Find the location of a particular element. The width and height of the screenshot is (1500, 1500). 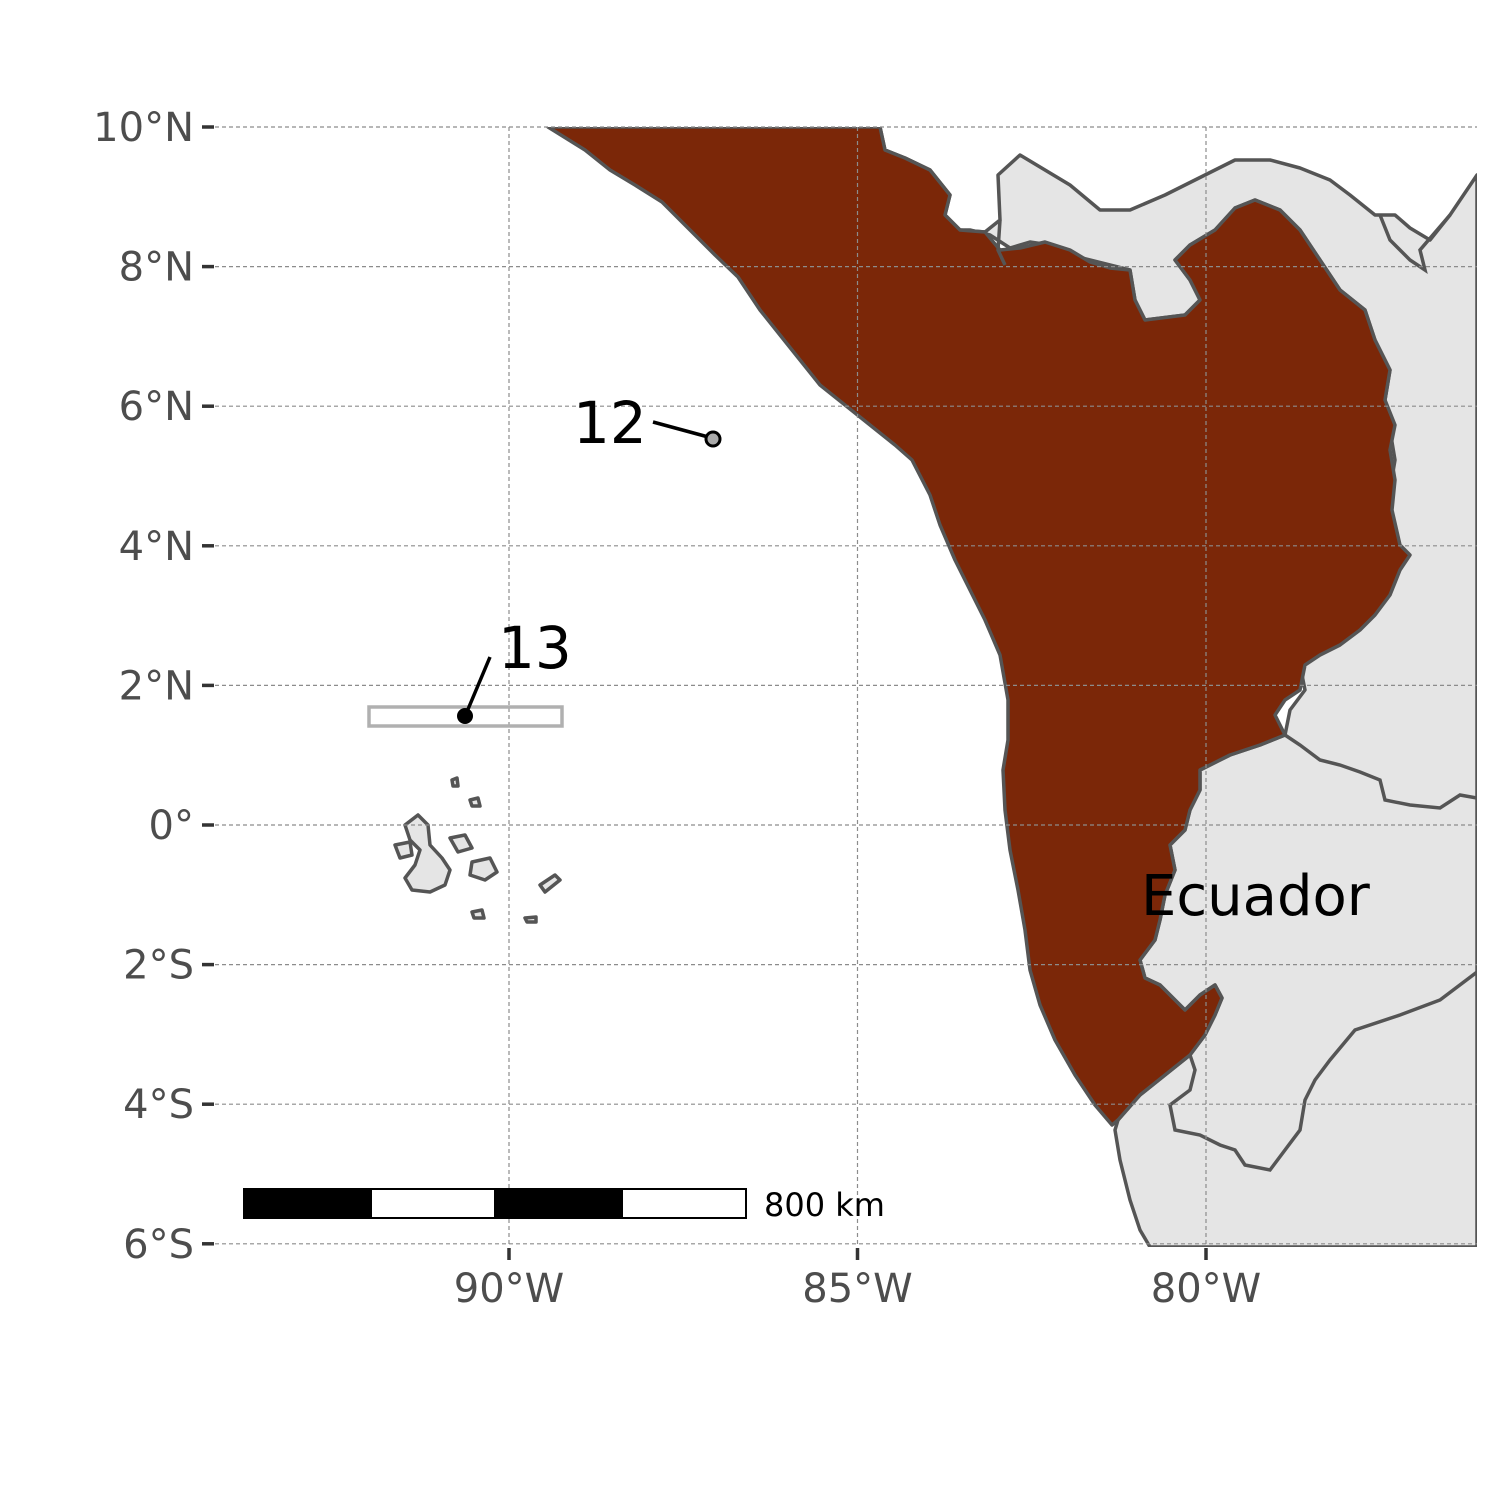

latitude-axis: 10°N 8°N 6°N 4°N 2°N 0° 2°S 4°S 6°S is located at coordinates (153, 686).